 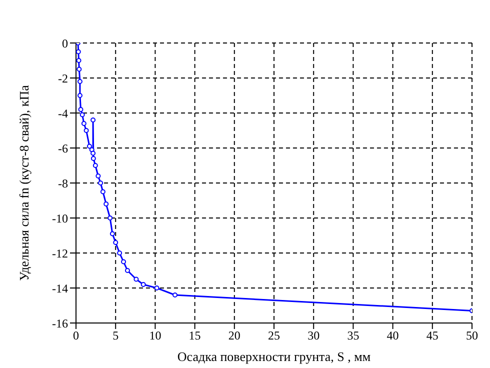 I want to click on y-axis-title: Удельная сила fn (куст-8 свай), кПа, so click(x=24, y=182).